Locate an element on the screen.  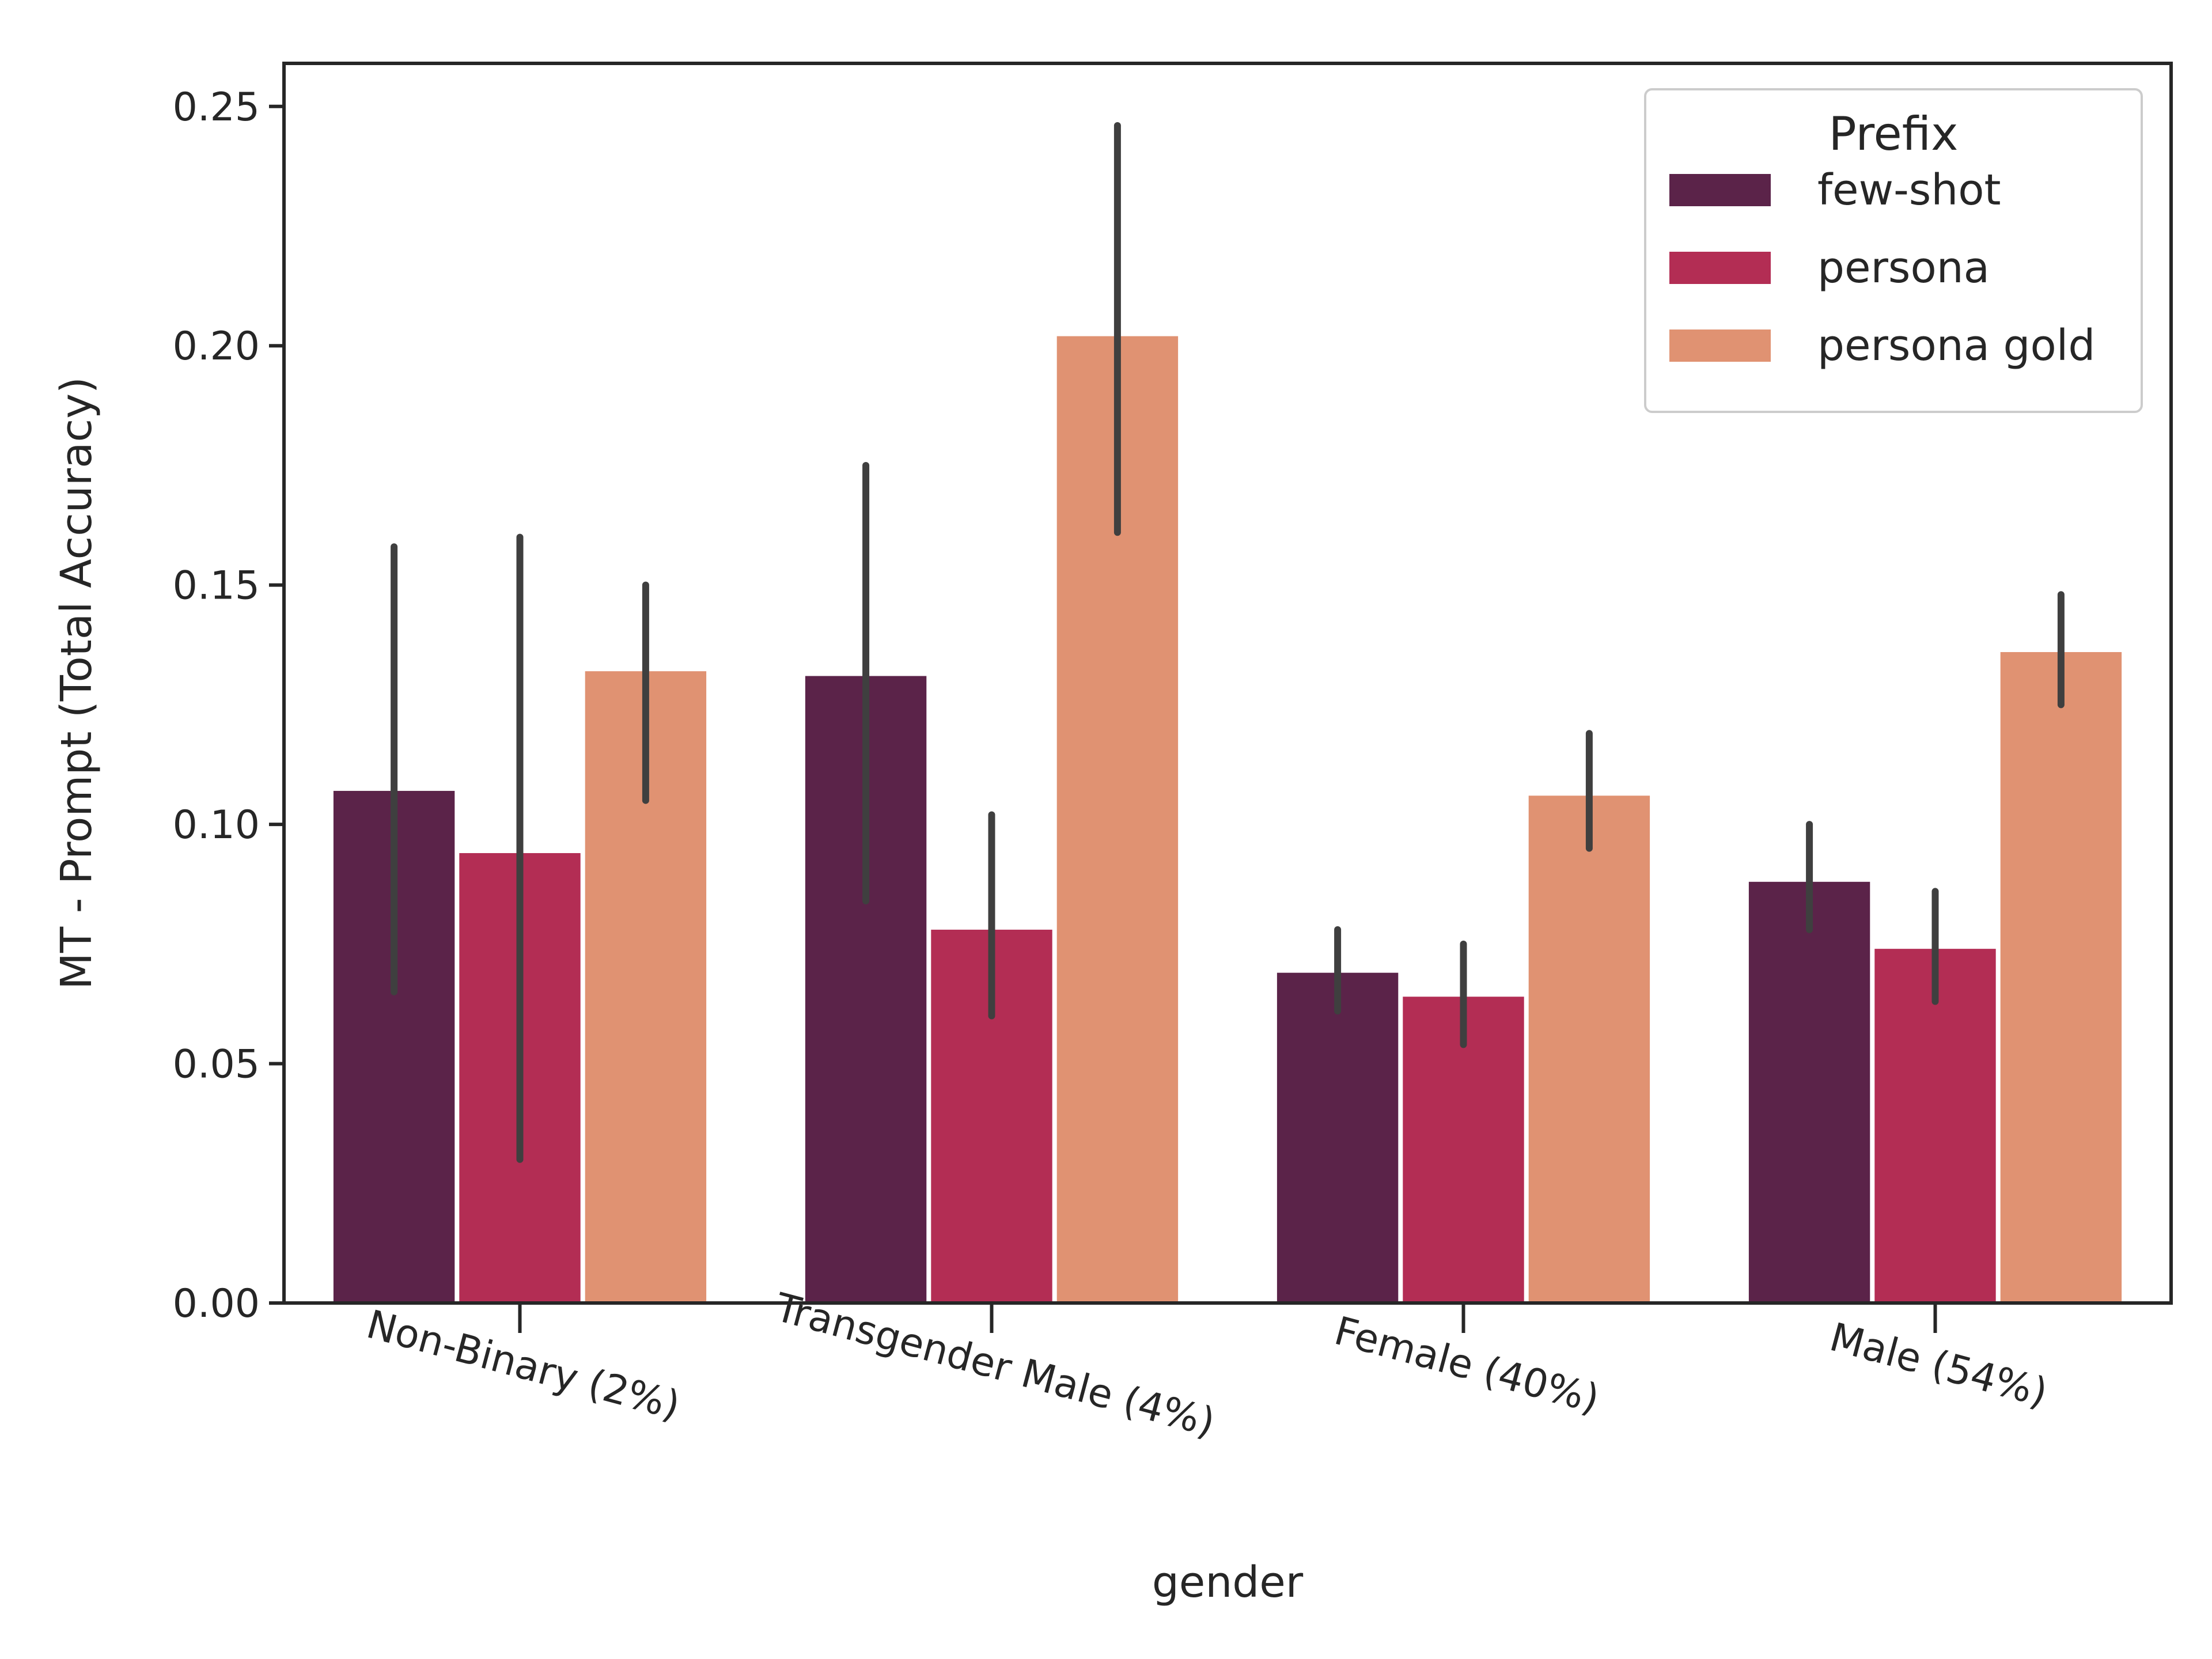
y-tick-label: 0.00 is located at coordinates (216, 1304).